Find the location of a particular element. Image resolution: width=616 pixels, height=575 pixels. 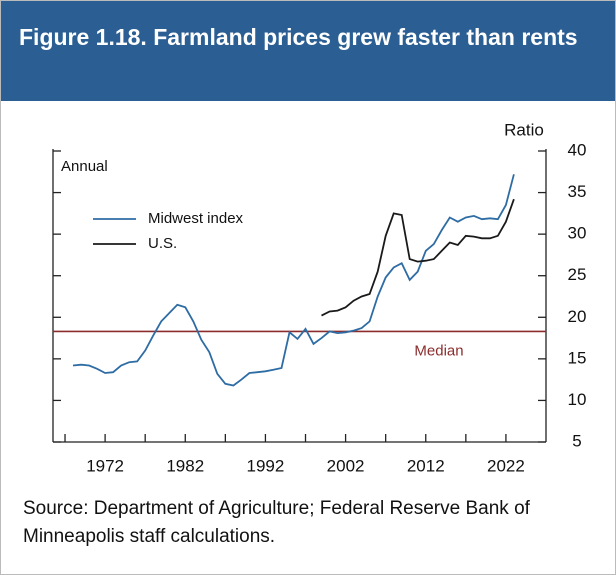

series-line is located at coordinates (418, 257).